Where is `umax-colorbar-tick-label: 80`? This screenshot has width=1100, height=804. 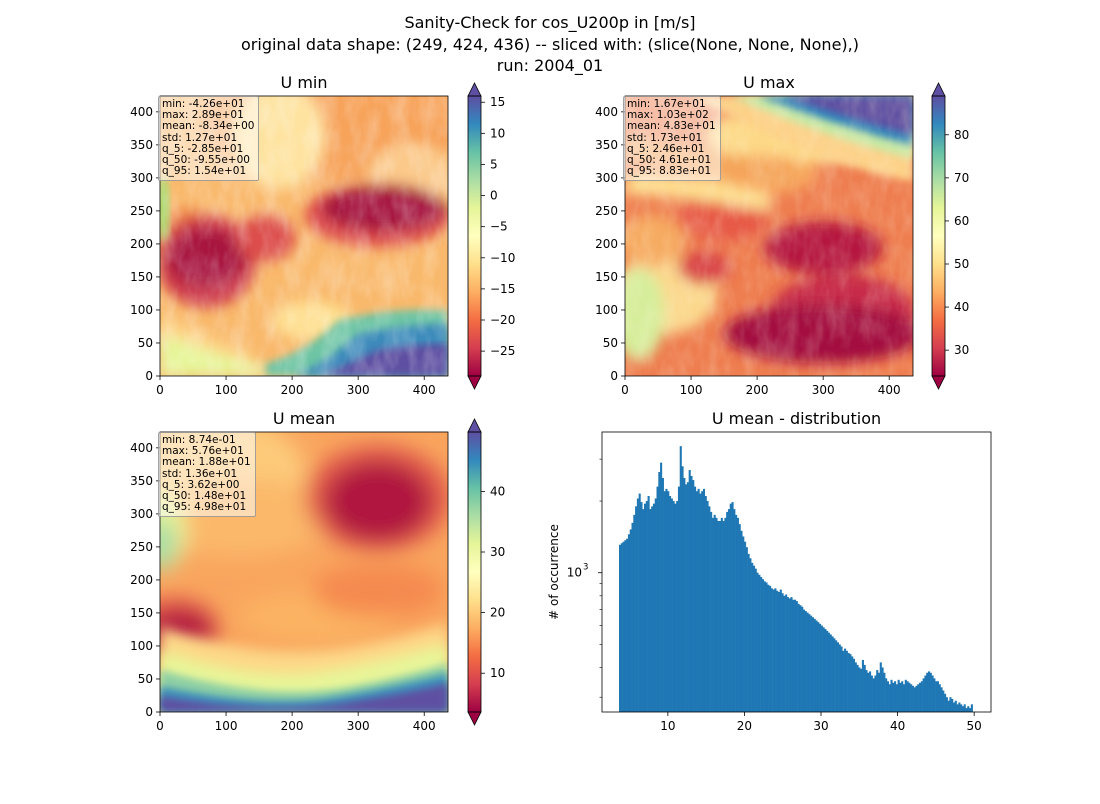
umax-colorbar-tick-label: 80 is located at coordinates (961, 135).